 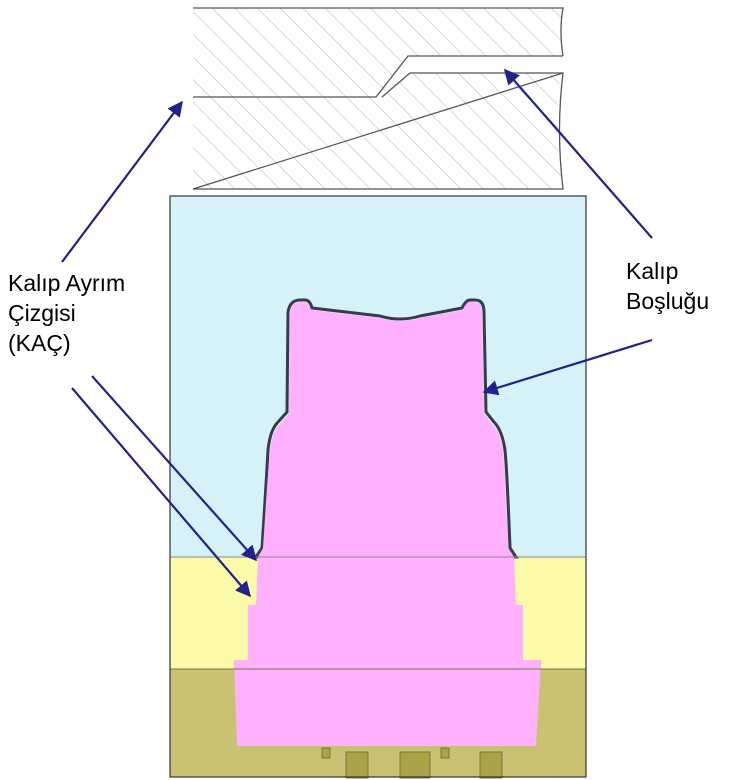 I want to click on parting-line-label: Kalıp Ayrım Çizgisi (KAÇ), so click(x=66, y=313).